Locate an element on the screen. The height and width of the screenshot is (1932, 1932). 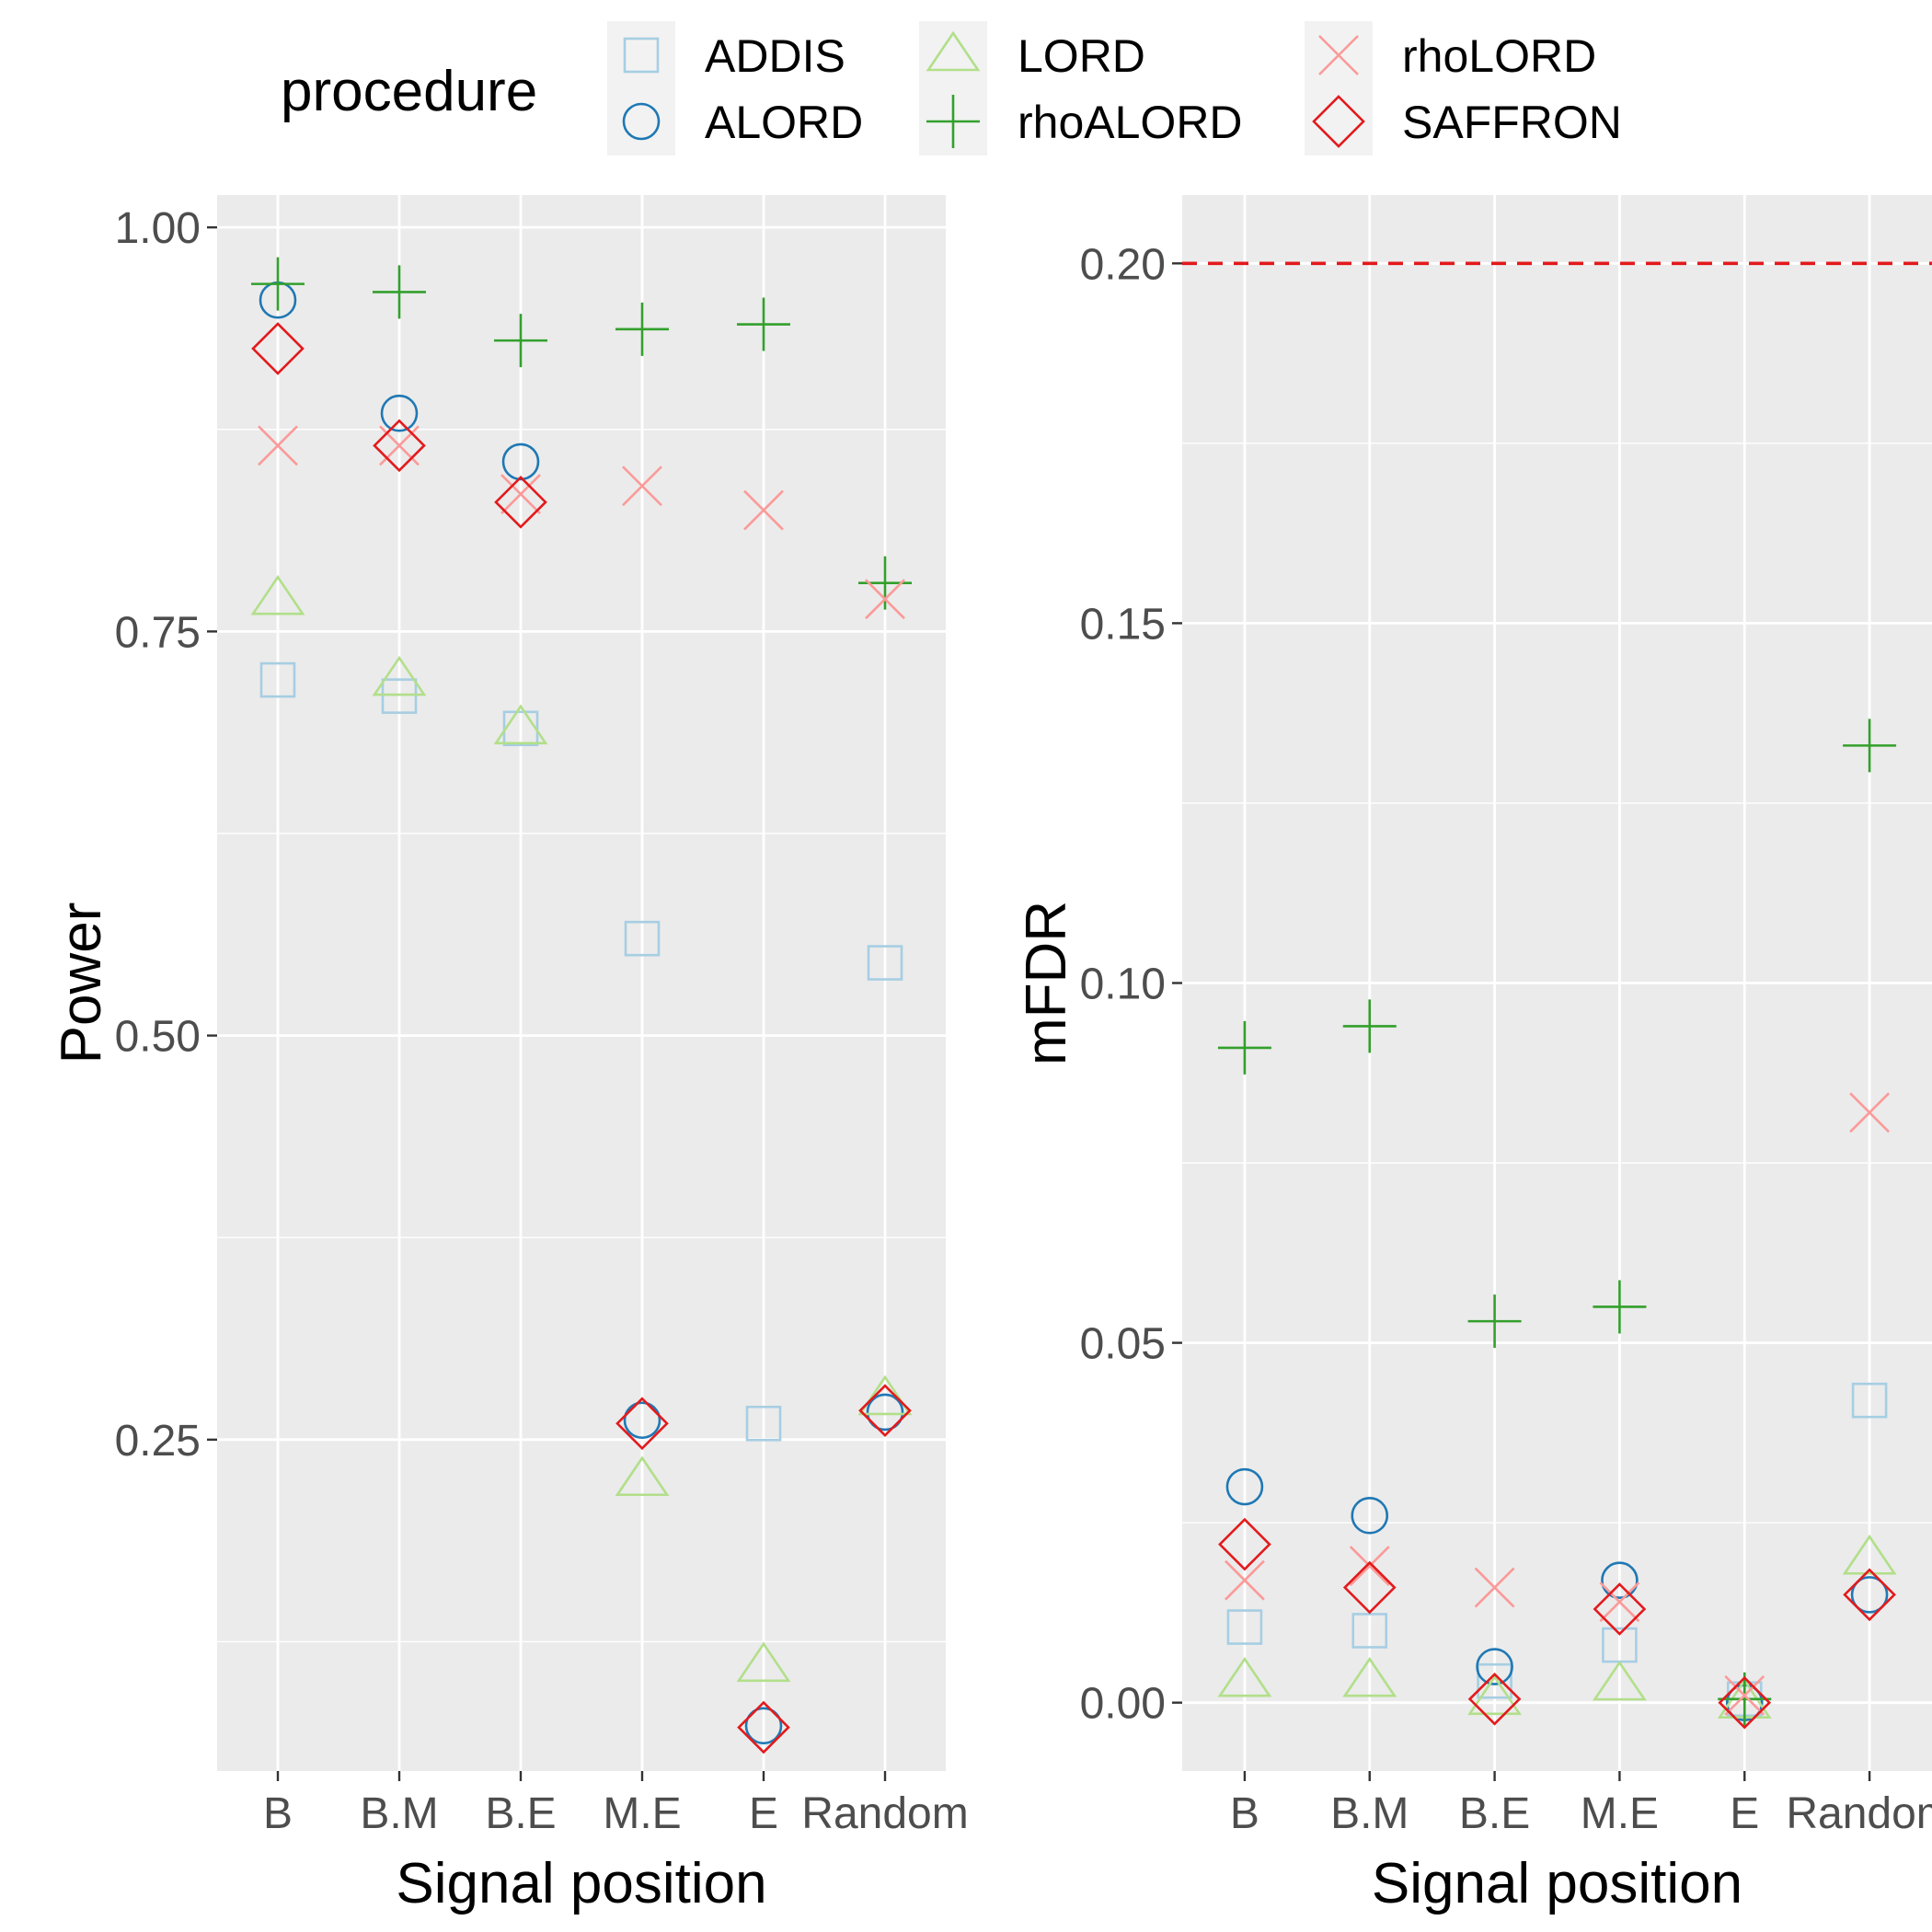
x-axis-title: Signal position is located at coordinates (1557, 1883).